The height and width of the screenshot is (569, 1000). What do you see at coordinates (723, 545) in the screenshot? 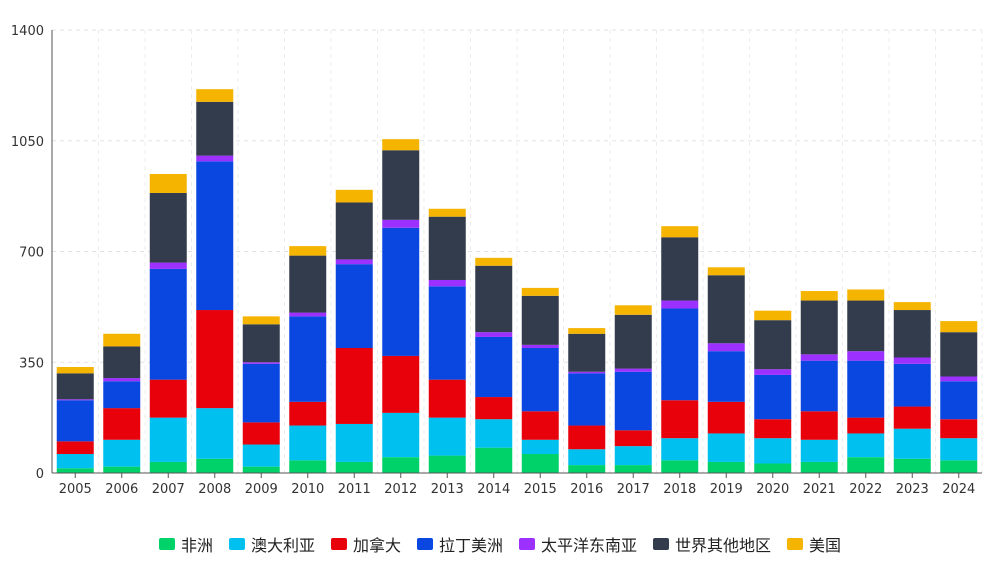
I see `legend-label: 世界其他地区` at bounding box center [723, 545].